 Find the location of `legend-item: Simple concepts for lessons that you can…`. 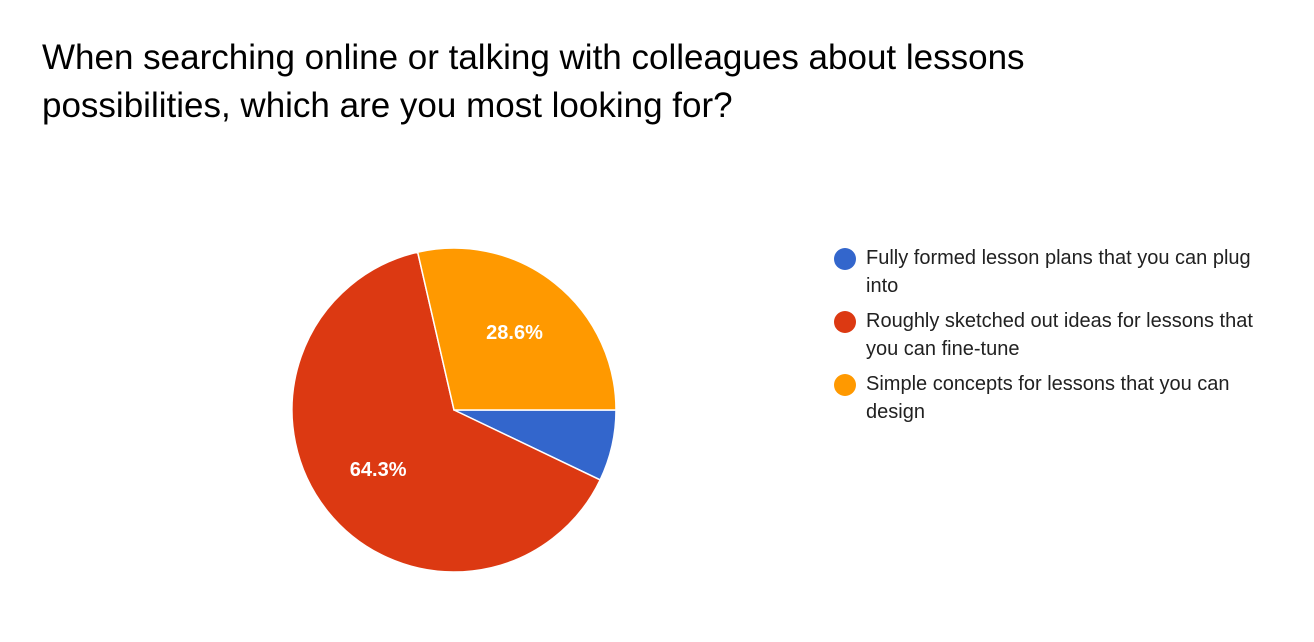

legend-item: Simple concepts for lessons that you can… is located at coordinates (1044, 401).